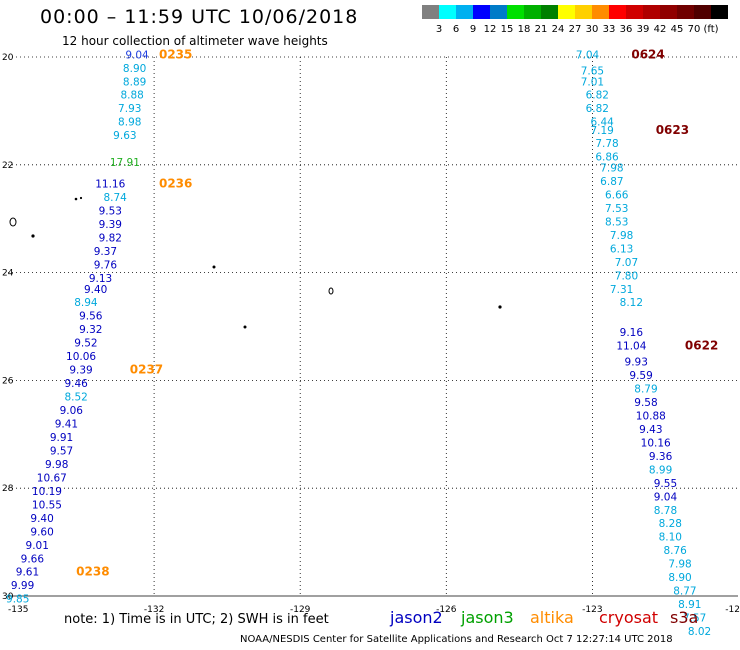 The image size is (740, 650). I want to click on wave-height-value: 6.87, so click(611, 182).